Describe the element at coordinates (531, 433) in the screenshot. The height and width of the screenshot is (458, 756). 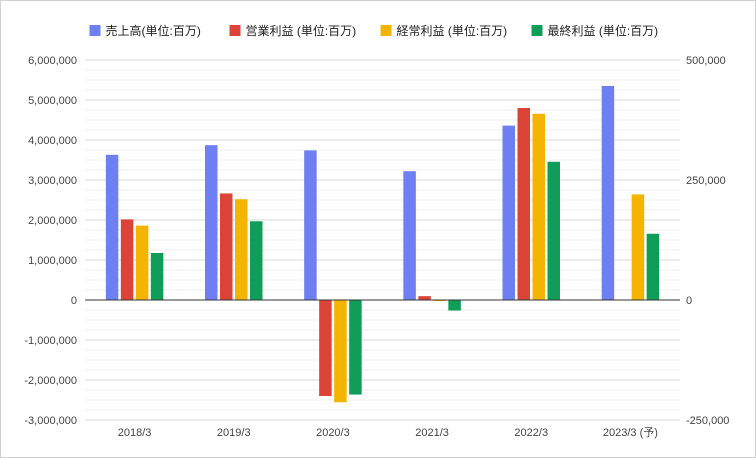
I see `x-tick-label: 2022/3` at that location.